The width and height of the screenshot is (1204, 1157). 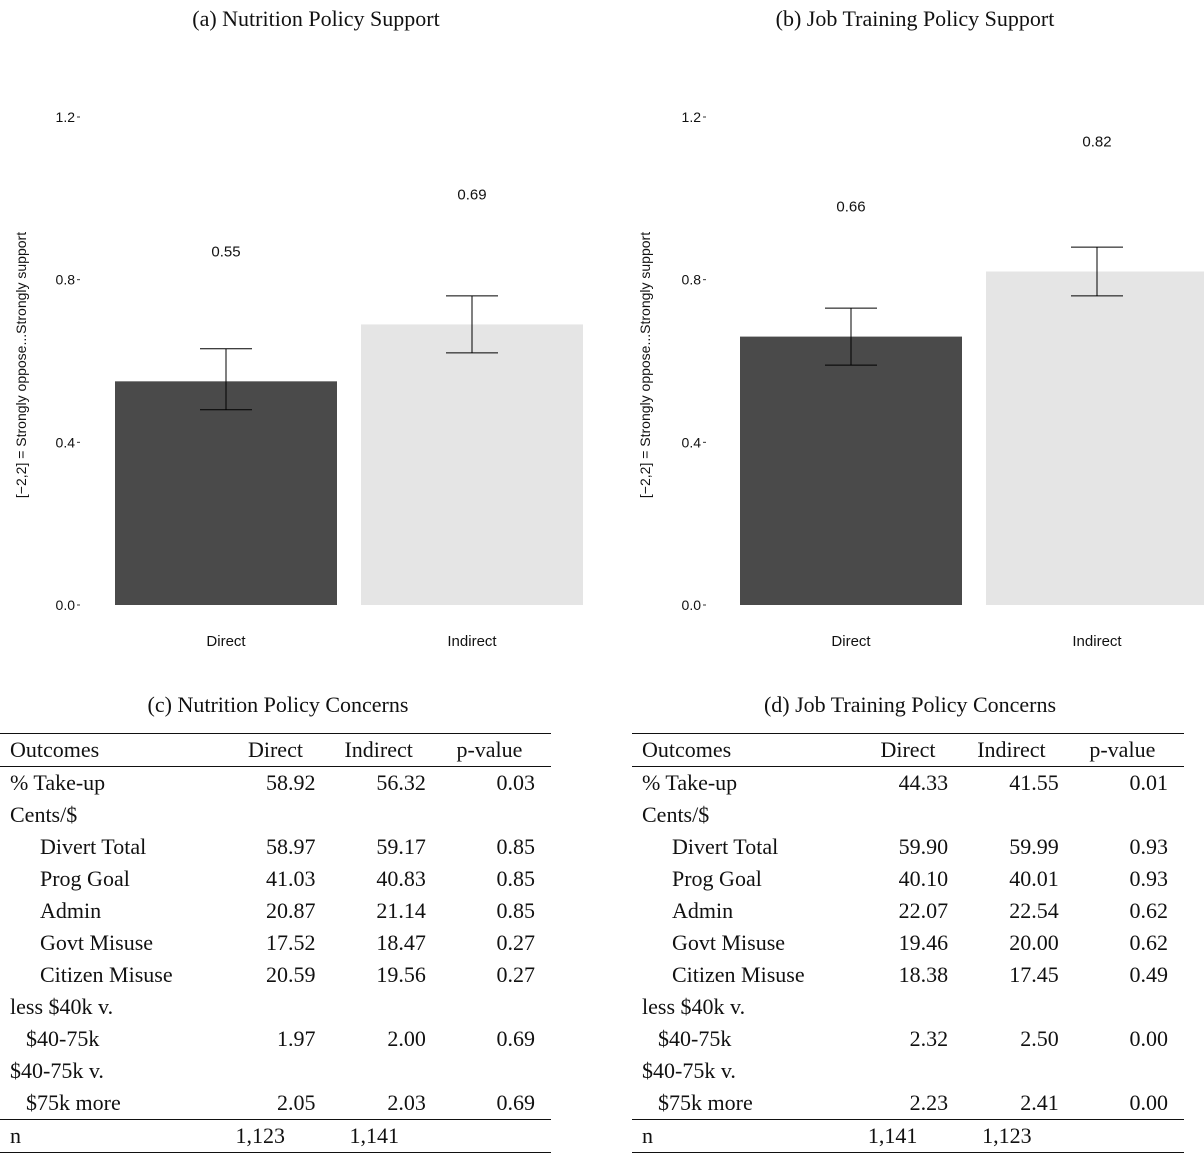 What do you see at coordinates (401, 942) in the screenshot?
I see `table-cell: 18.47` at bounding box center [401, 942].